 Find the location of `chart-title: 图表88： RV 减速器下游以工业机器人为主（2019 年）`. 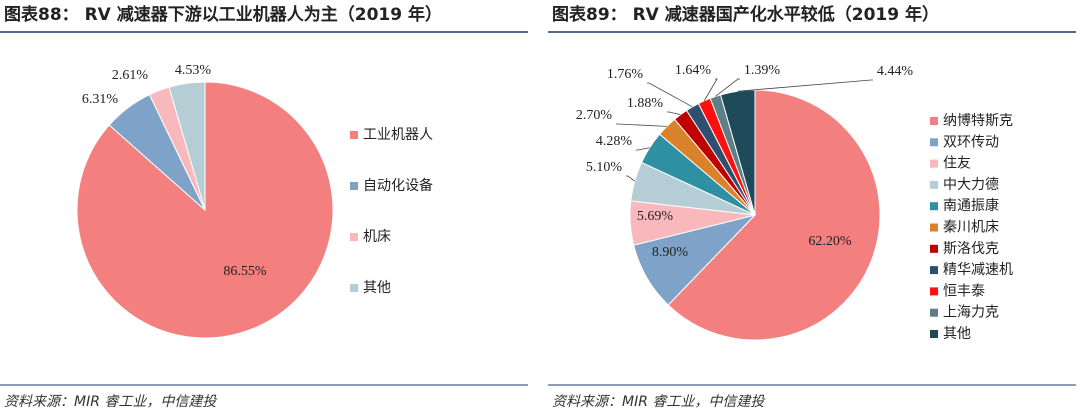

chart-title: 图表88： RV 减速器下游以工业机器人为主（2019 年） is located at coordinates (223, 14).